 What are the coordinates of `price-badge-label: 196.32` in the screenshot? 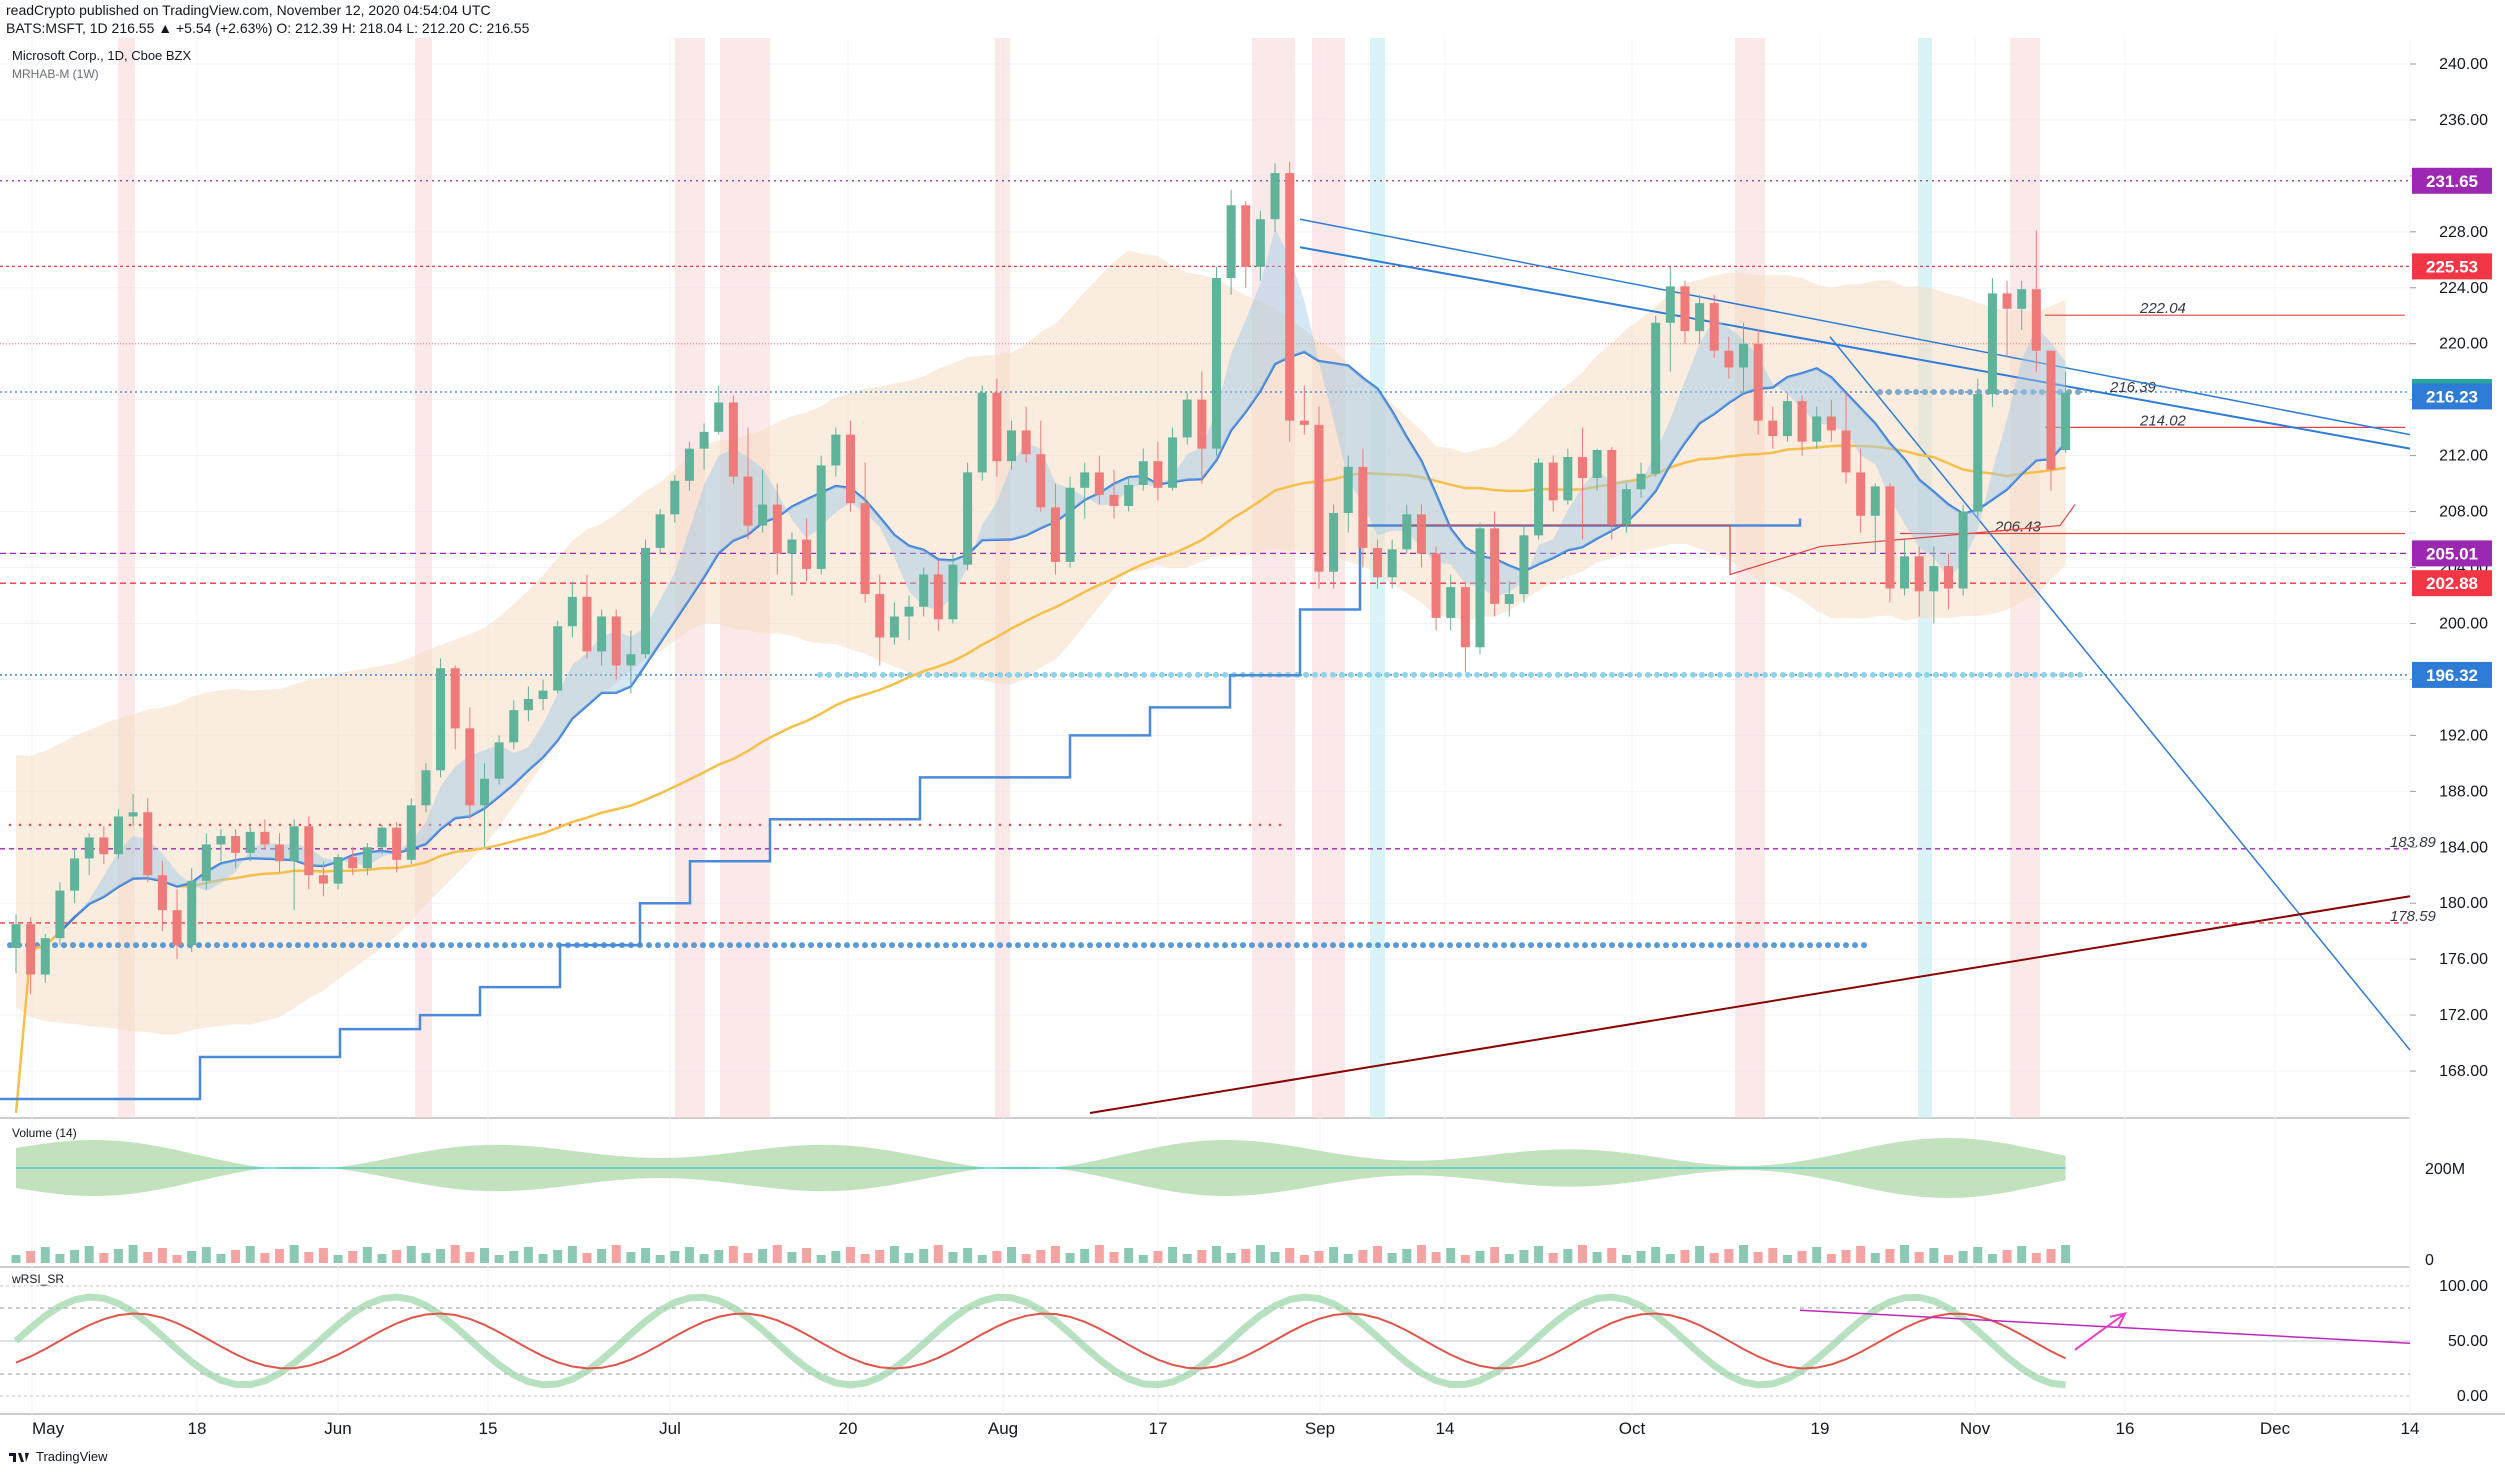 It's located at (2452, 675).